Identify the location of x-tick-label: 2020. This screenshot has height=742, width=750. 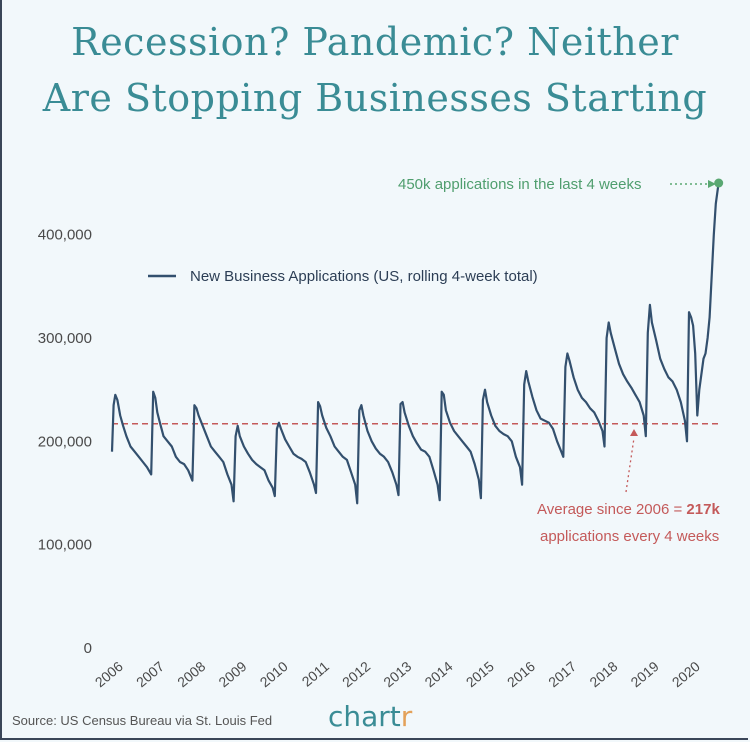
(686, 674).